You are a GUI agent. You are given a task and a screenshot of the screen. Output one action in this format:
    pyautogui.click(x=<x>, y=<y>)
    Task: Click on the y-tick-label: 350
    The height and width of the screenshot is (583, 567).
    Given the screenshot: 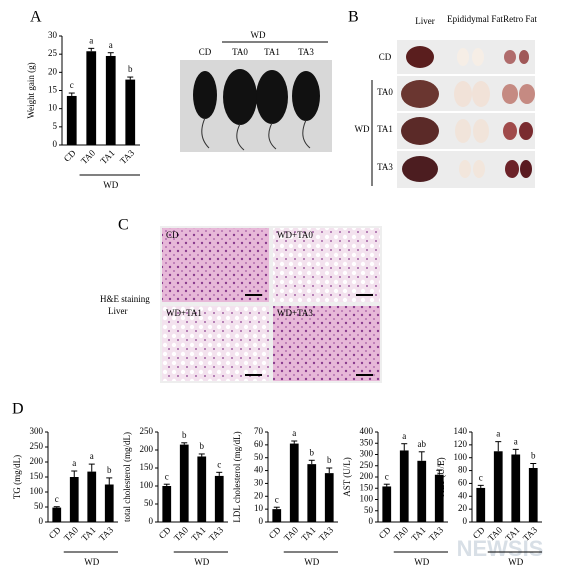 What is the action you would take?
    pyautogui.click(x=367, y=442)
    